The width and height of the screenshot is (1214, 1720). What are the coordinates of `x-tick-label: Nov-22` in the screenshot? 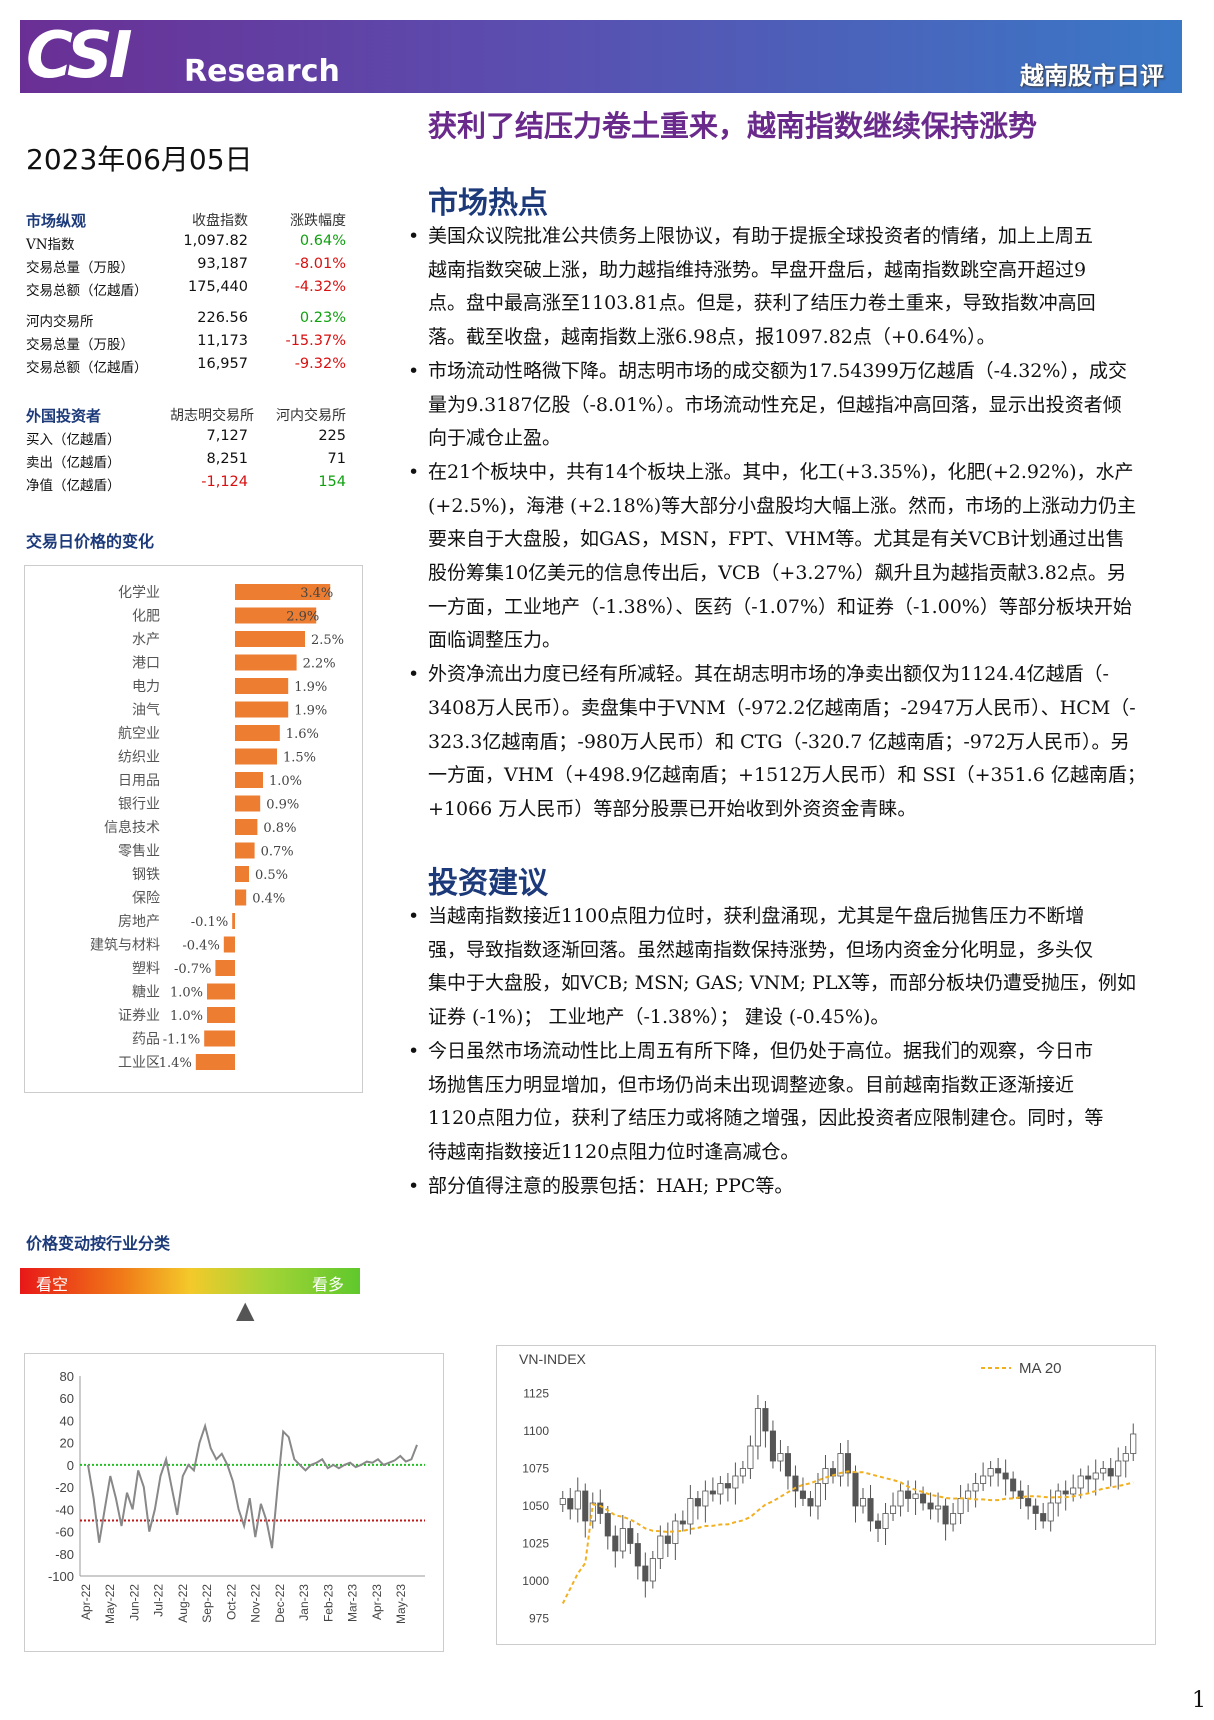 It's located at (256, 1603).